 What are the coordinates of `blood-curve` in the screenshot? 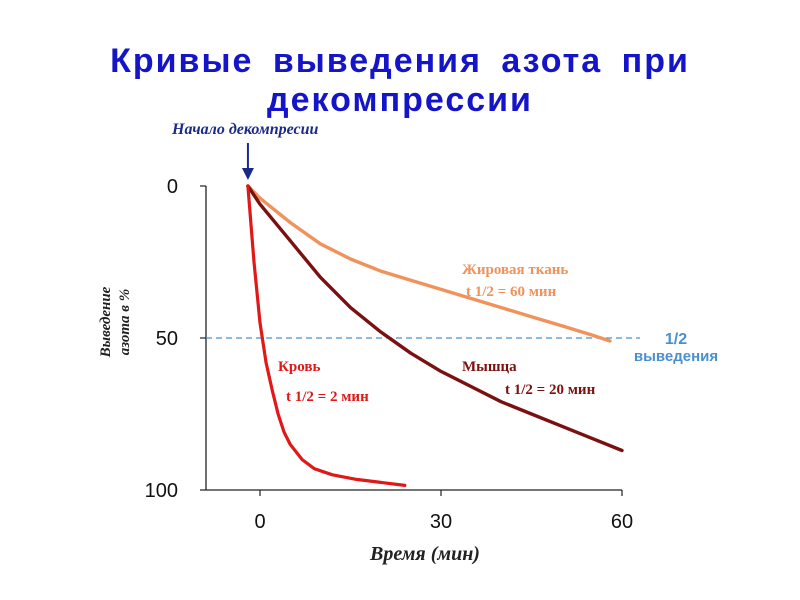 It's located at (326, 335).